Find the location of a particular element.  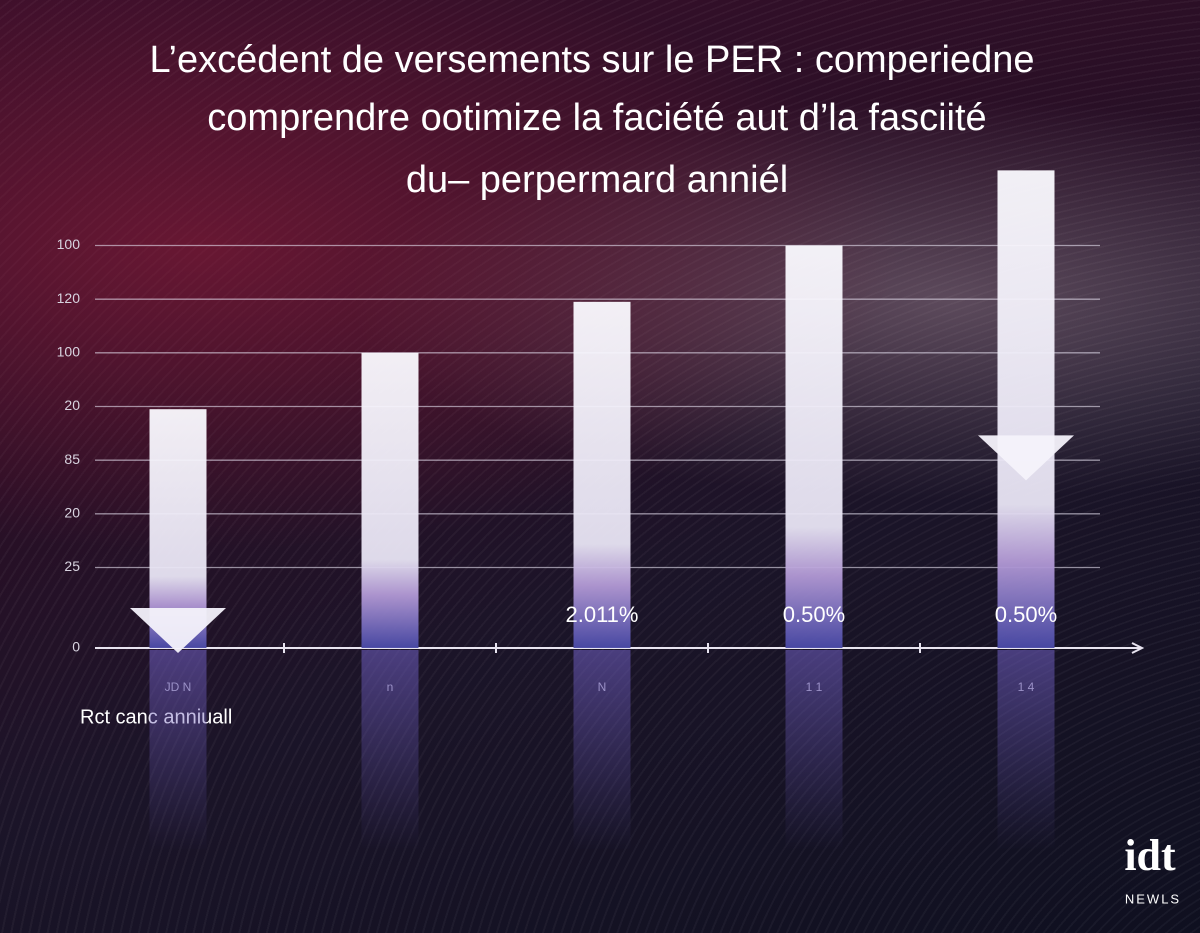

annotation: 2.011% is located at coordinates (602, 614).